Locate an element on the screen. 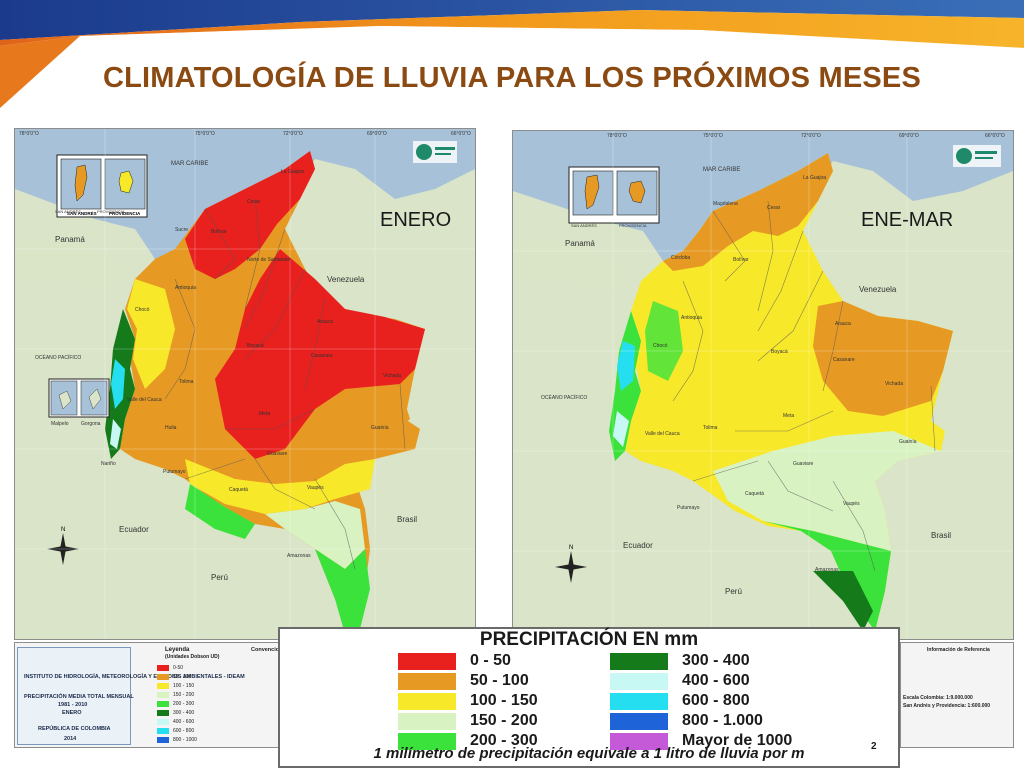 Image resolution: width=1024 pixels, height=768 pixels. reference-title: Información de Referencia is located at coordinates (958, 650).